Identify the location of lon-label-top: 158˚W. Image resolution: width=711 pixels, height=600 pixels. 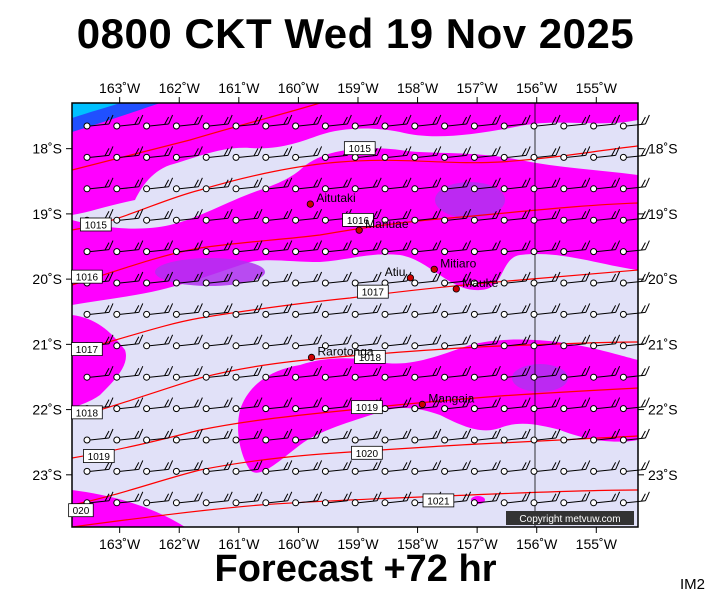
(418, 88).